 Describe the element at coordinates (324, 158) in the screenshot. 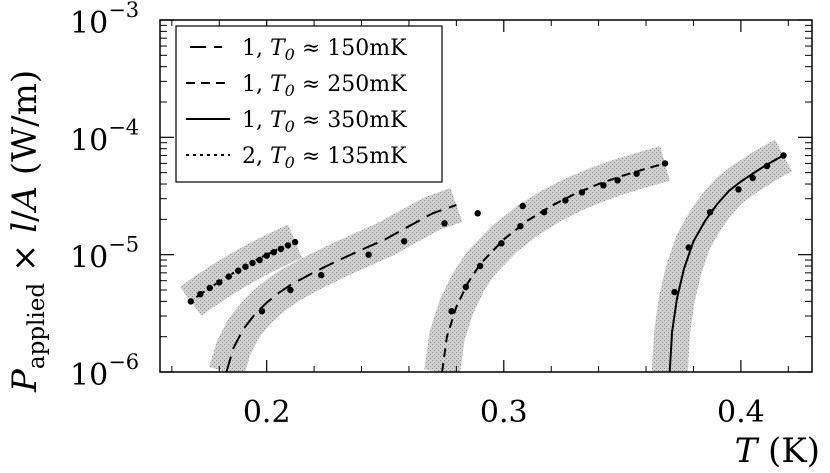

I see `legend-entry: 2, T0 ≈ 135mK` at that location.